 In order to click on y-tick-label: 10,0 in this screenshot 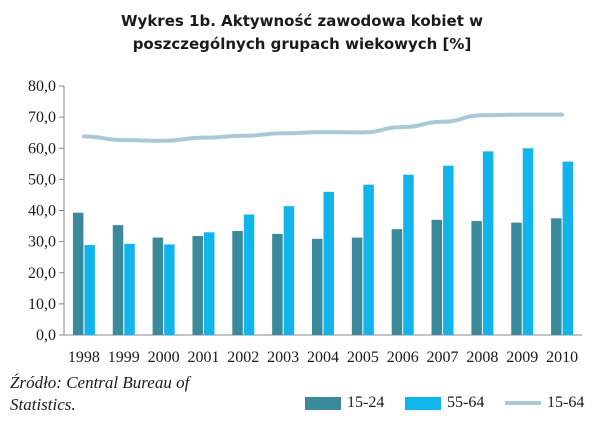, I will do `click(42, 304)`.